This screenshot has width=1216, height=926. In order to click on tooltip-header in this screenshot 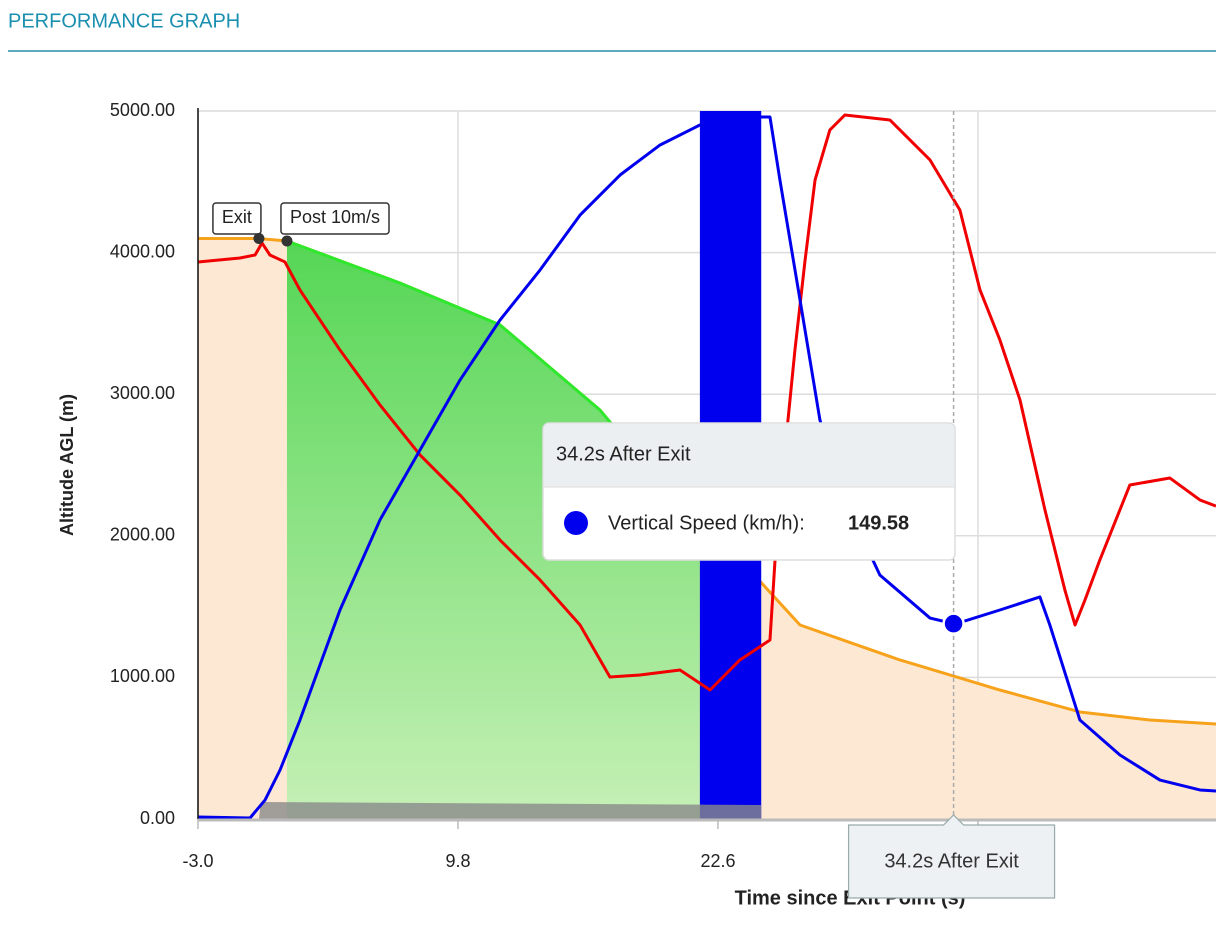, I will do `click(749, 455)`.